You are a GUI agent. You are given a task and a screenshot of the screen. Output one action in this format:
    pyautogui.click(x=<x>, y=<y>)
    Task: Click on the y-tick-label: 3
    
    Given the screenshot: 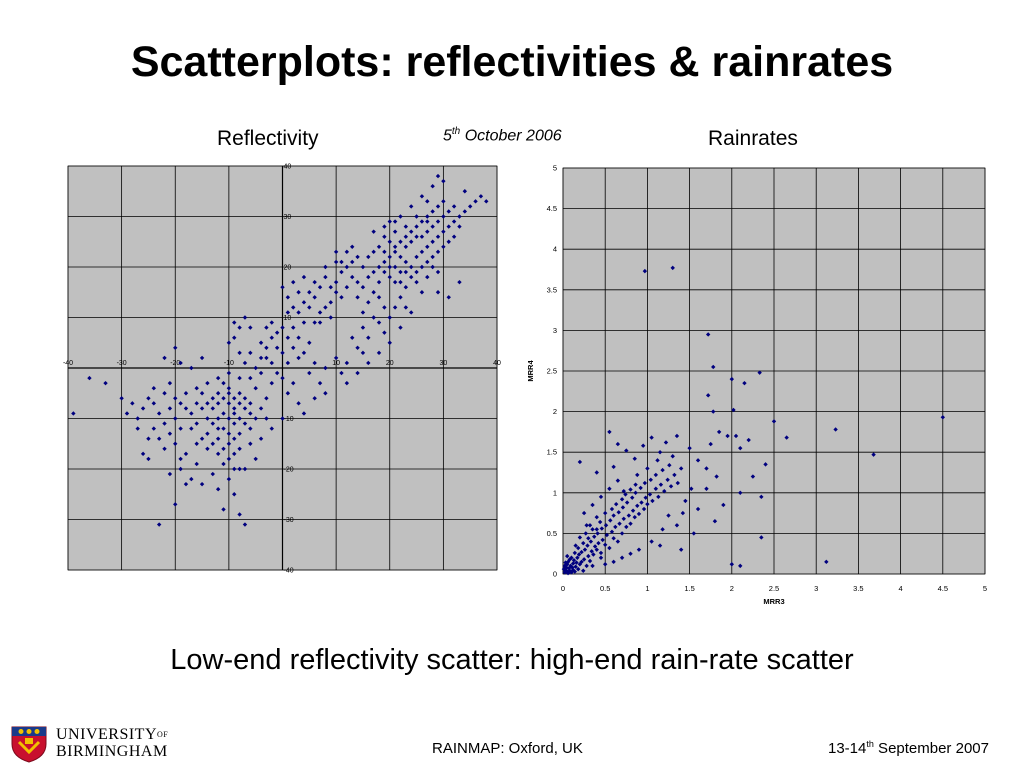 What is the action you would take?
    pyautogui.click(x=555, y=330)
    